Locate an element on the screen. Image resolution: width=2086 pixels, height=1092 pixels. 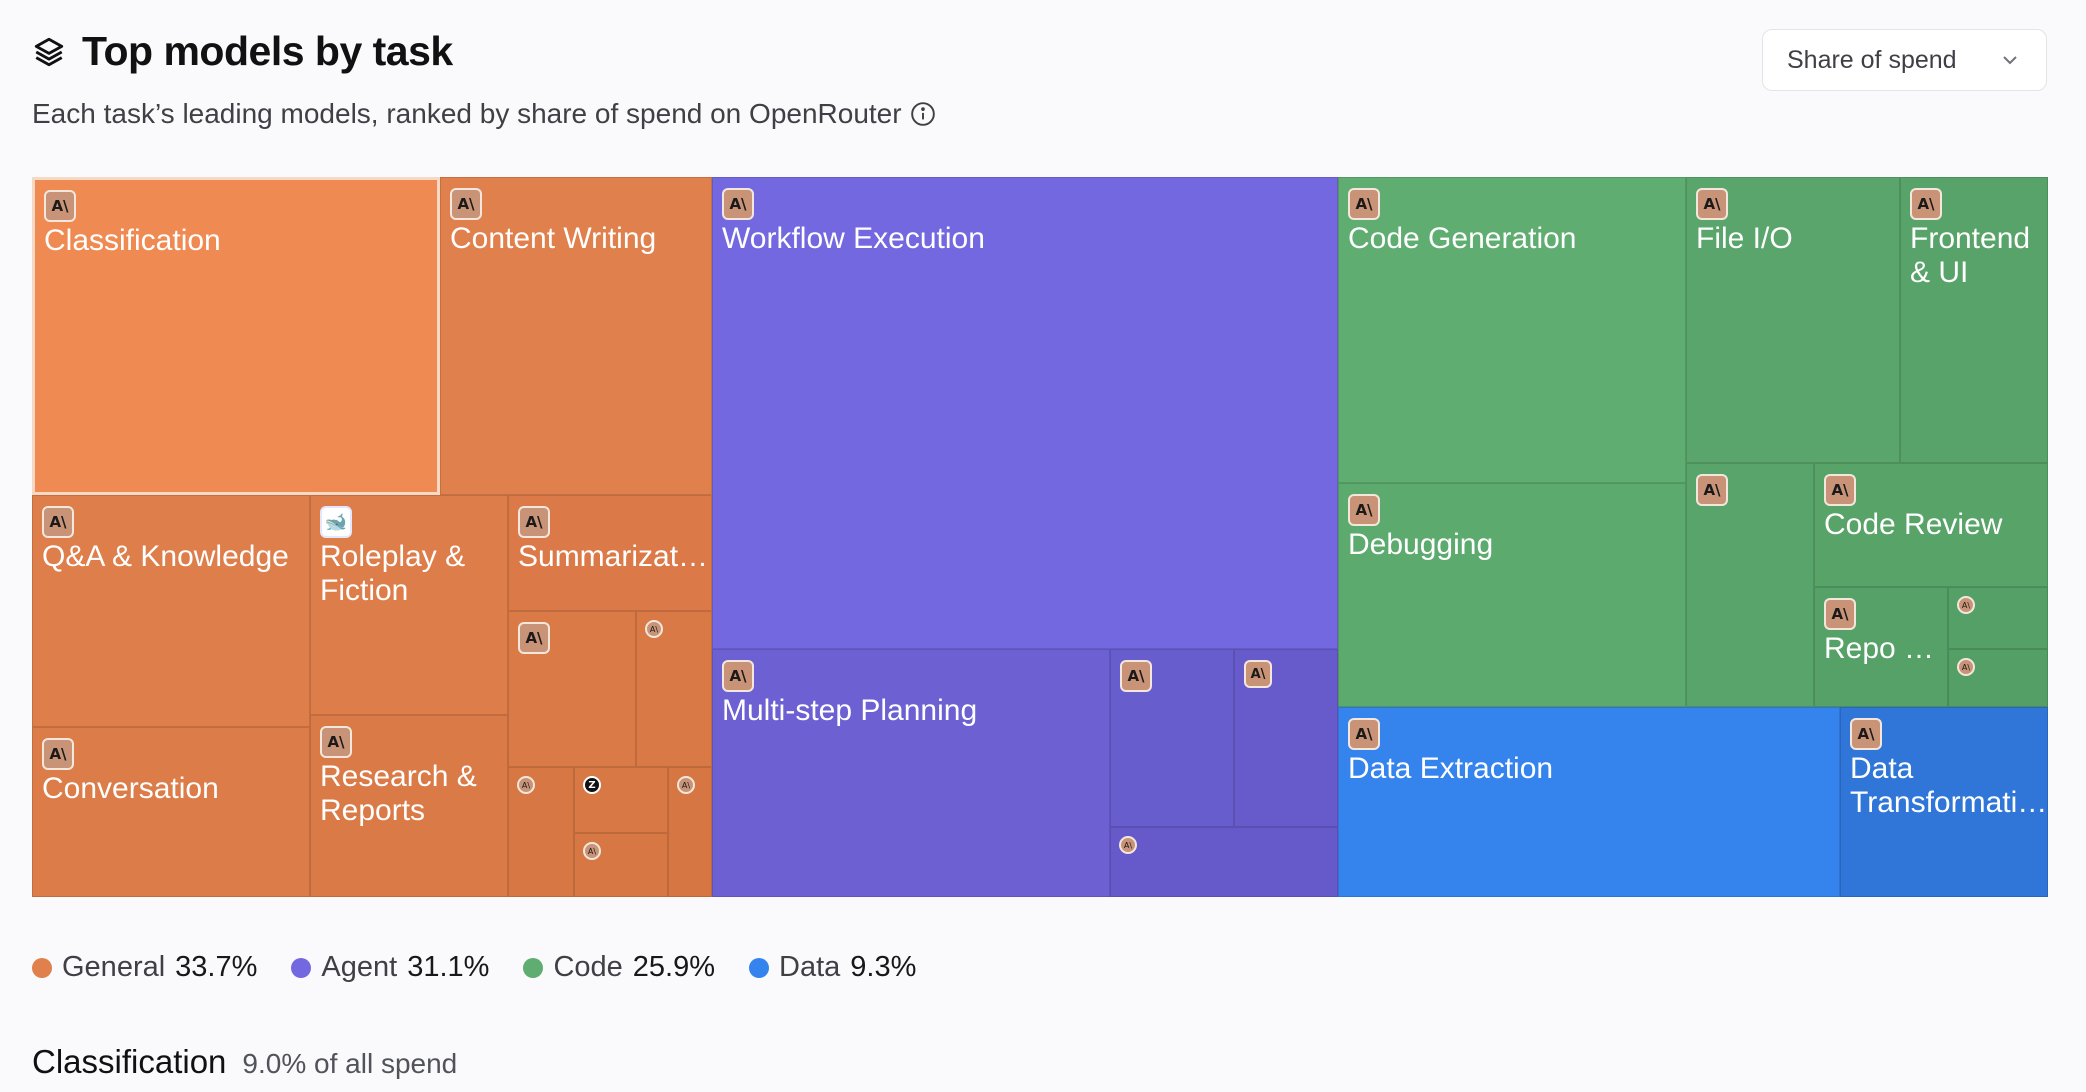
cell-label: Content Writing is located at coordinates (553, 238).